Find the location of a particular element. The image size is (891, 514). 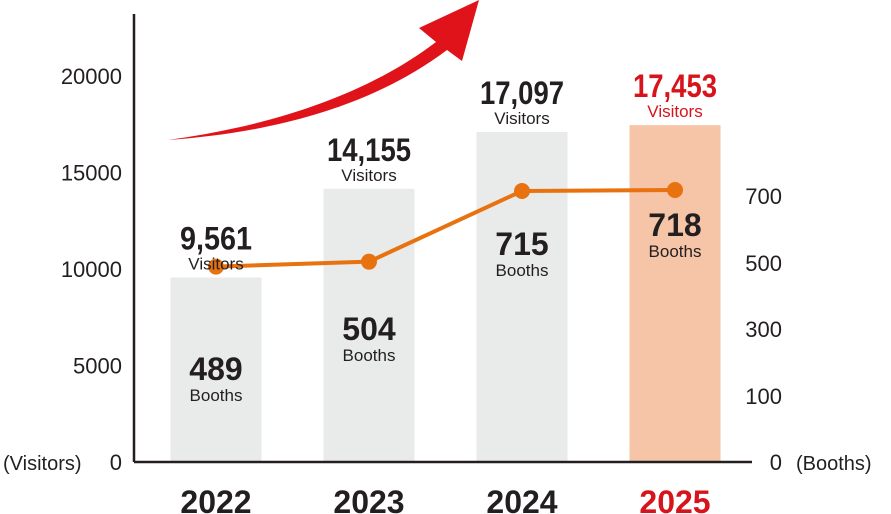

left-tick-label: 10000 is located at coordinates (91, 269).